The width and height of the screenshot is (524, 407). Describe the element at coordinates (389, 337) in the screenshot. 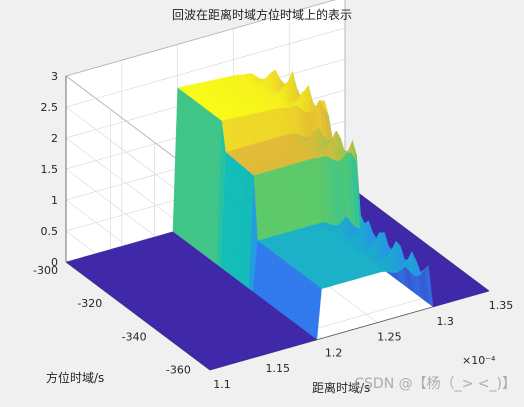

I see `x-tick-label: 1.25` at that location.